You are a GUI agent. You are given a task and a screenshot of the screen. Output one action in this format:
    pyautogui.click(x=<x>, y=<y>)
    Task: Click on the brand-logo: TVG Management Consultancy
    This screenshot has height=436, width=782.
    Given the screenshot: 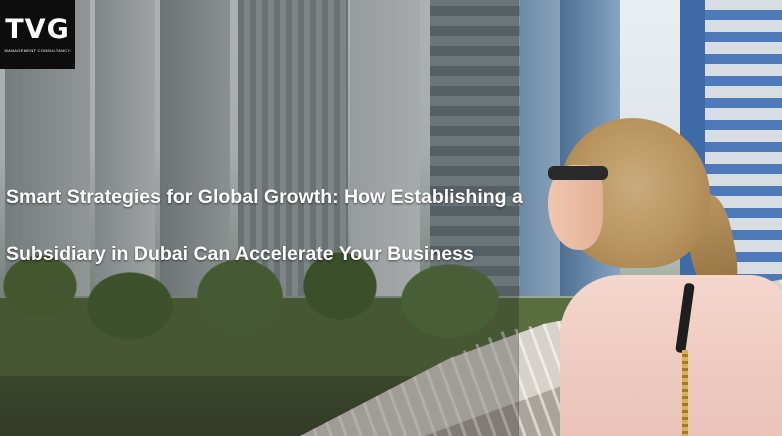 What is the action you would take?
    pyautogui.click(x=37, y=34)
    